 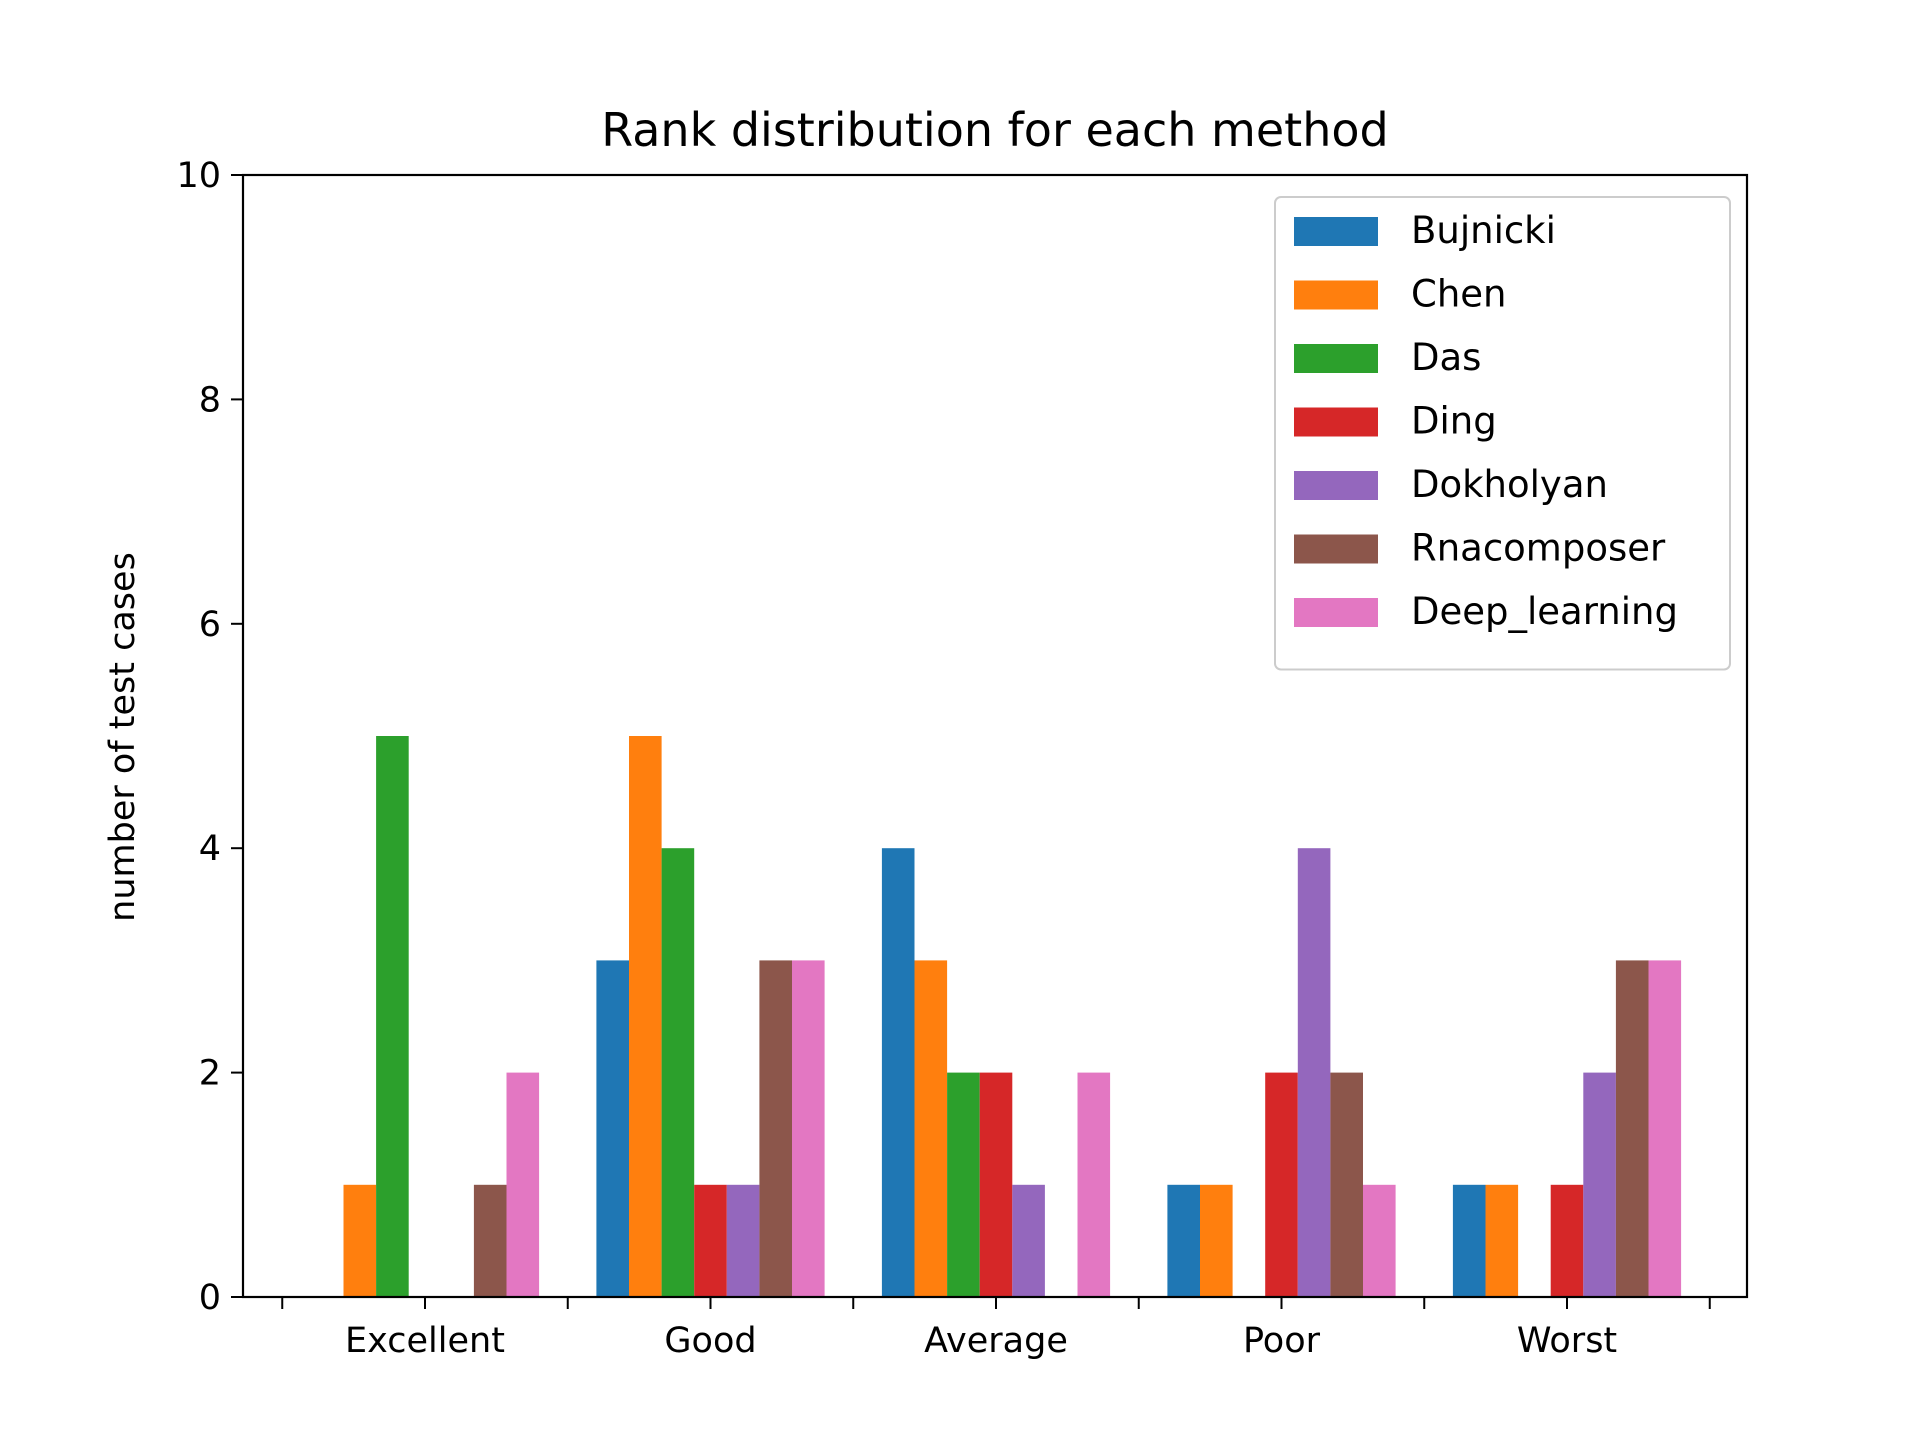 What do you see at coordinates (996, 1341) in the screenshot?
I see `x-tick-label: Average` at bounding box center [996, 1341].